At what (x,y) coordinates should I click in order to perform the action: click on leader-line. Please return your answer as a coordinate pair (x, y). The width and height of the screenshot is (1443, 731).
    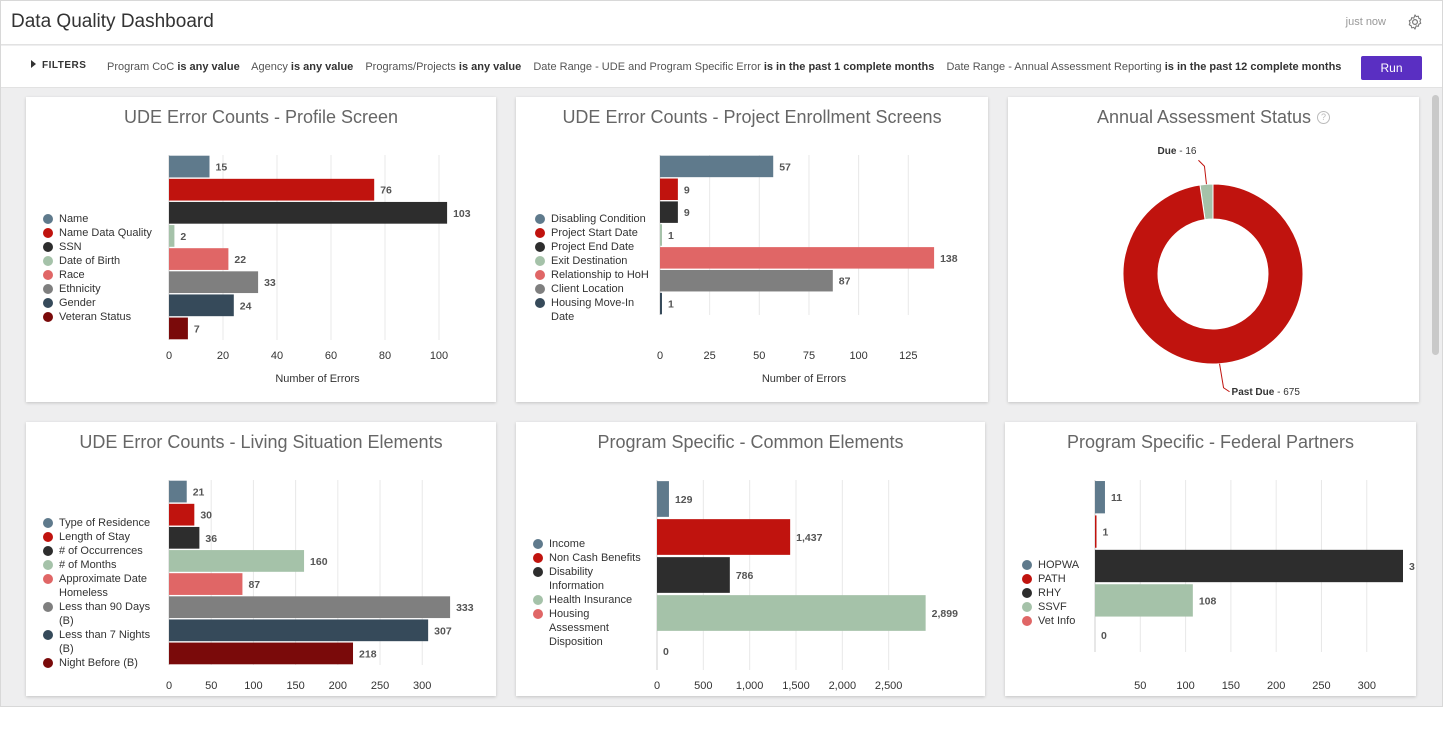
    Looking at the image, I should click on (1224, 378).